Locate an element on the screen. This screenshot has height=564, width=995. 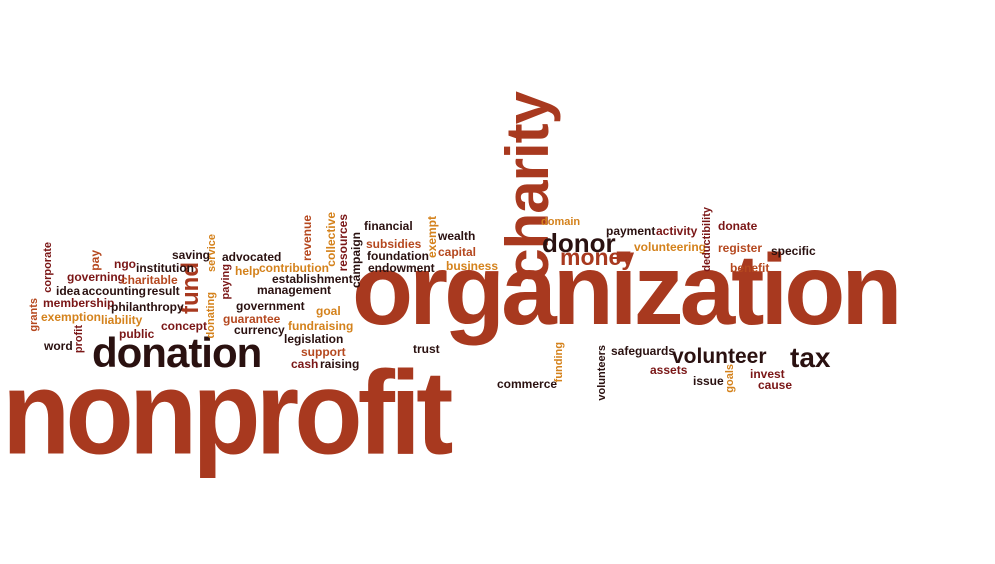
word-support: support is located at coordinates (323, 352).